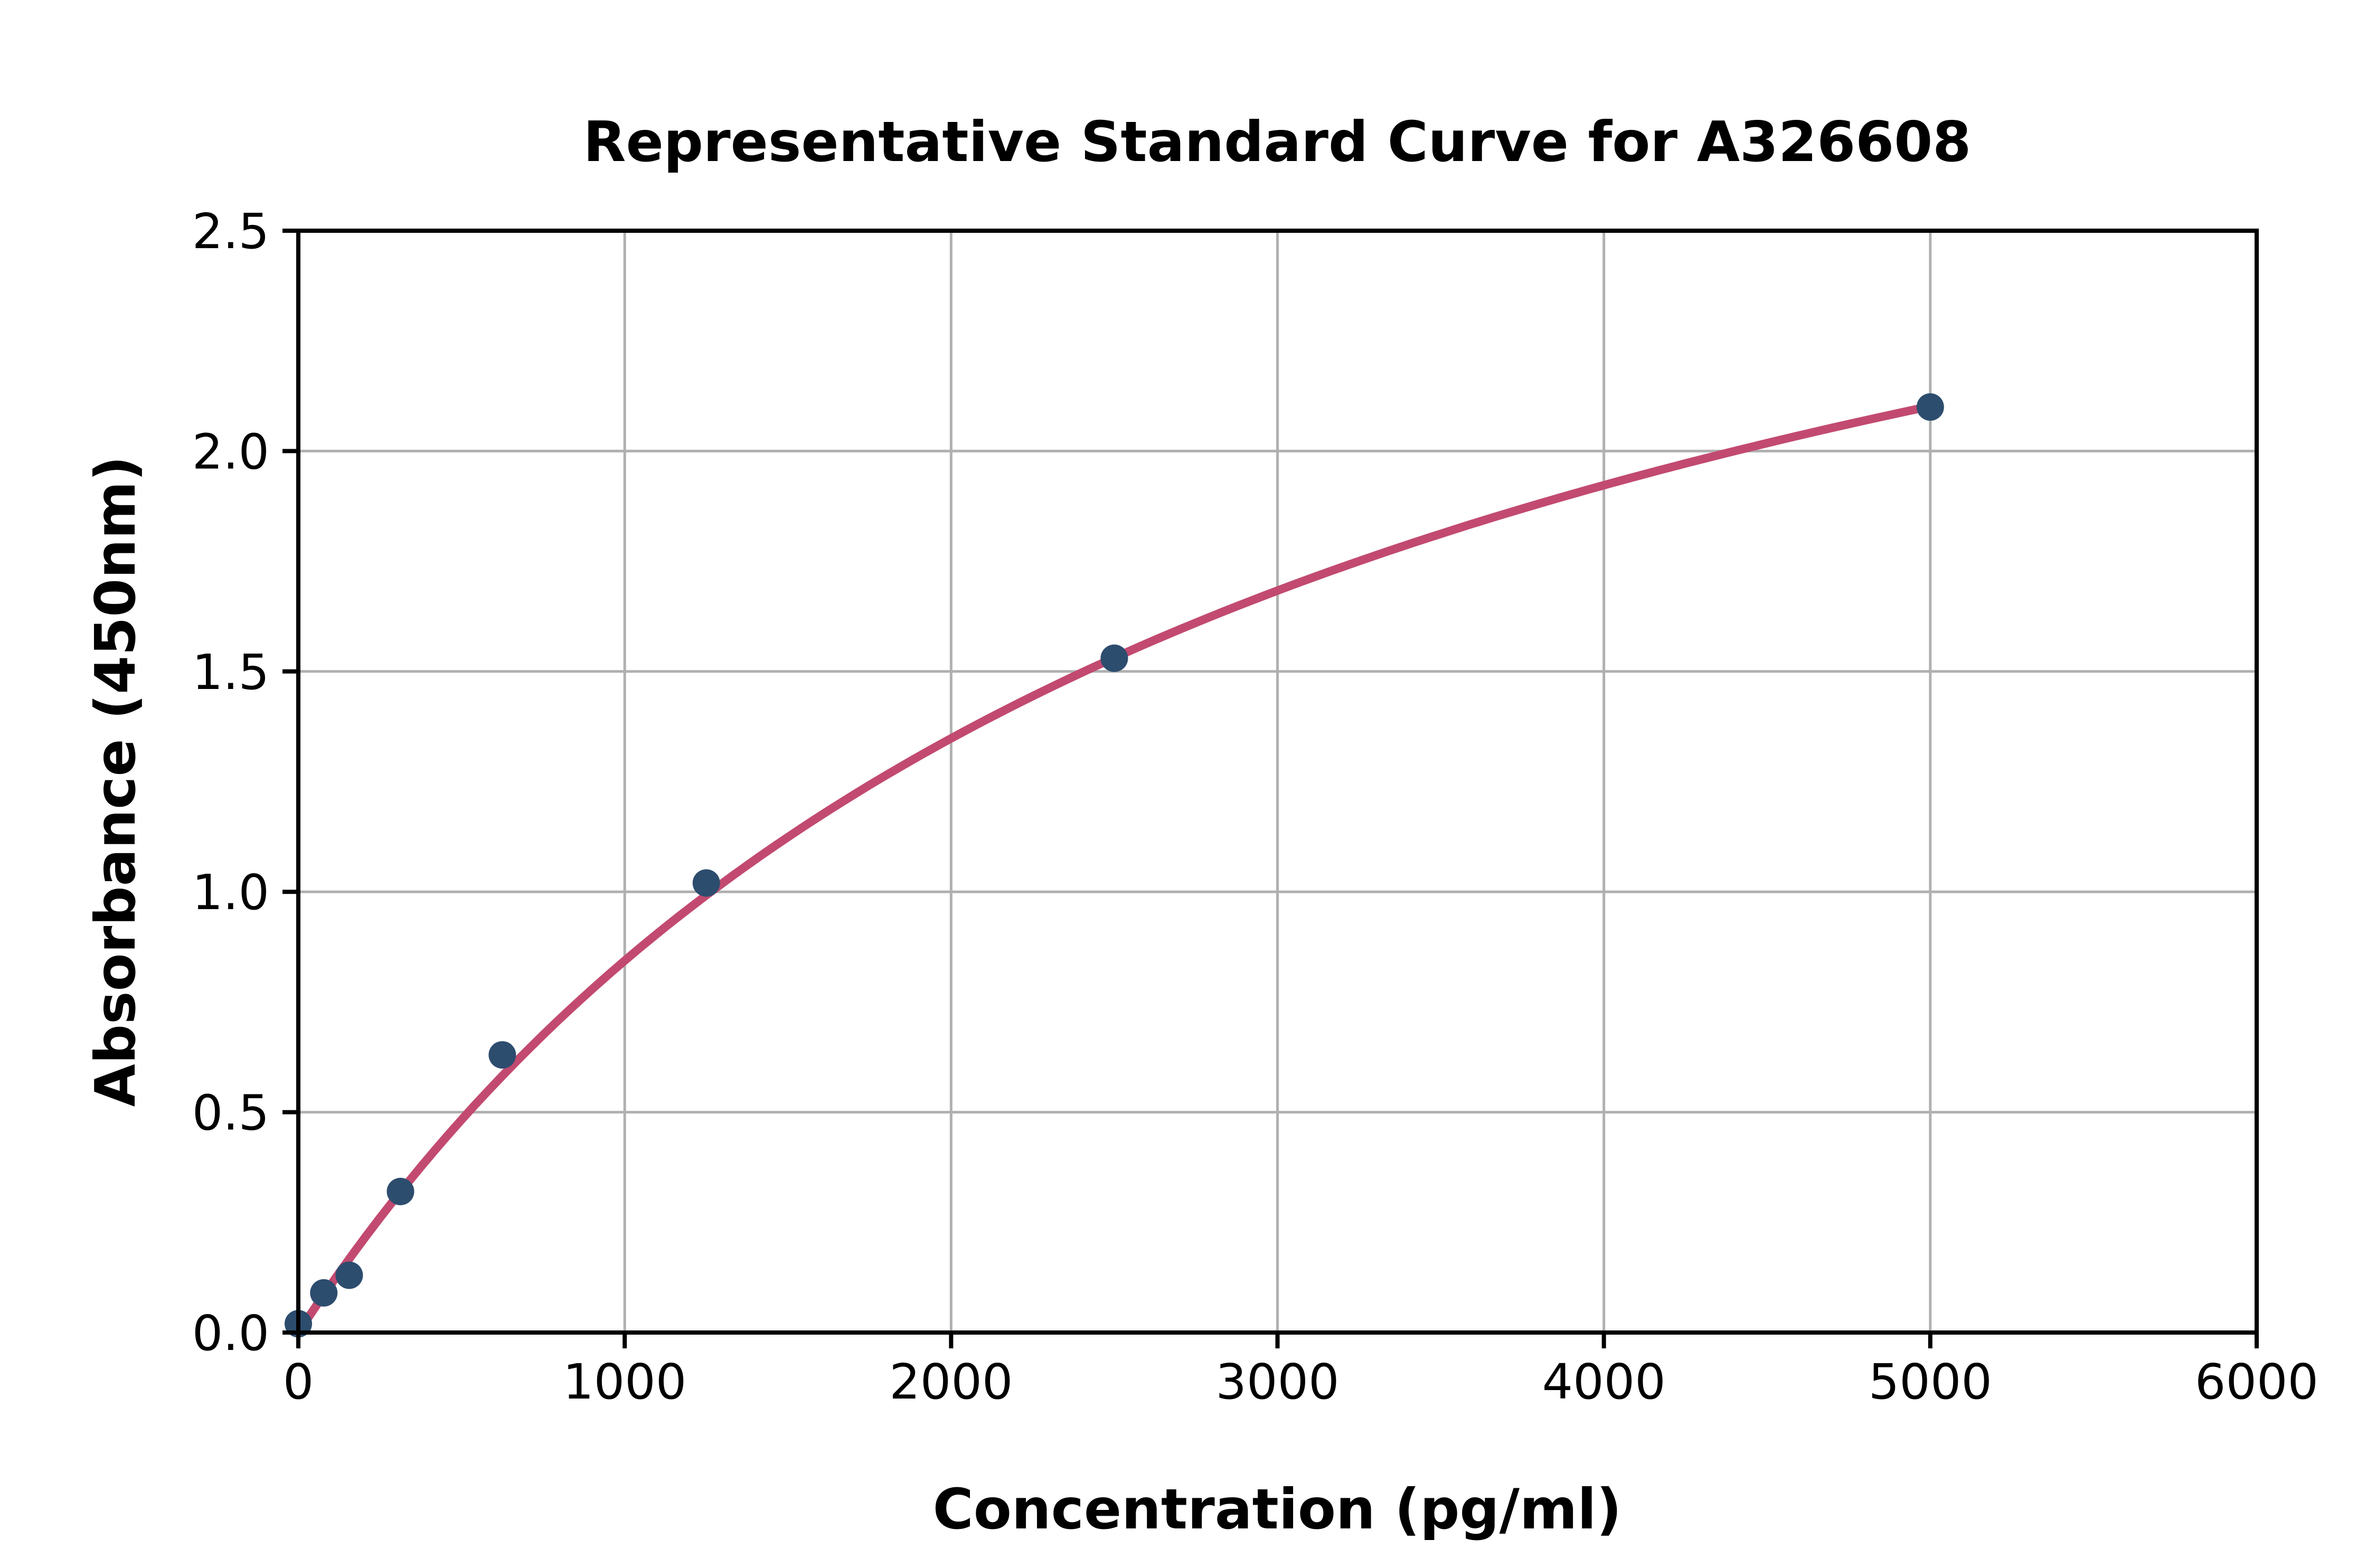 Image resolution: width=2376 pixels, height=1568 pixels. I want to click on x-tick-label: 0, so click(299, 1382).